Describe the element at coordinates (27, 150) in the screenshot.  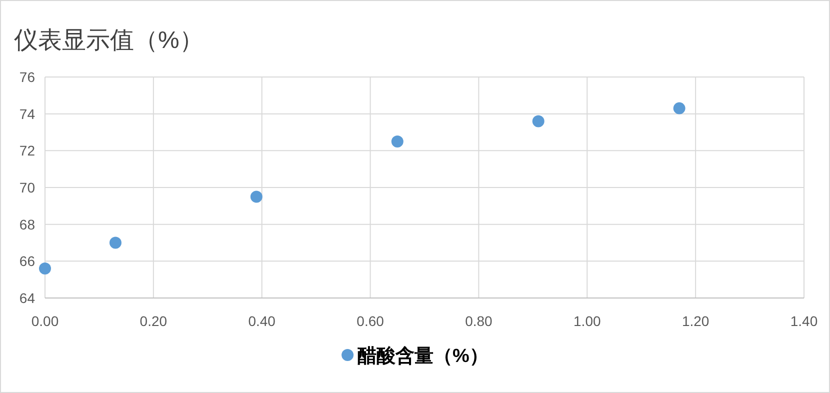
I see `y-tick-label: 72` at that location.